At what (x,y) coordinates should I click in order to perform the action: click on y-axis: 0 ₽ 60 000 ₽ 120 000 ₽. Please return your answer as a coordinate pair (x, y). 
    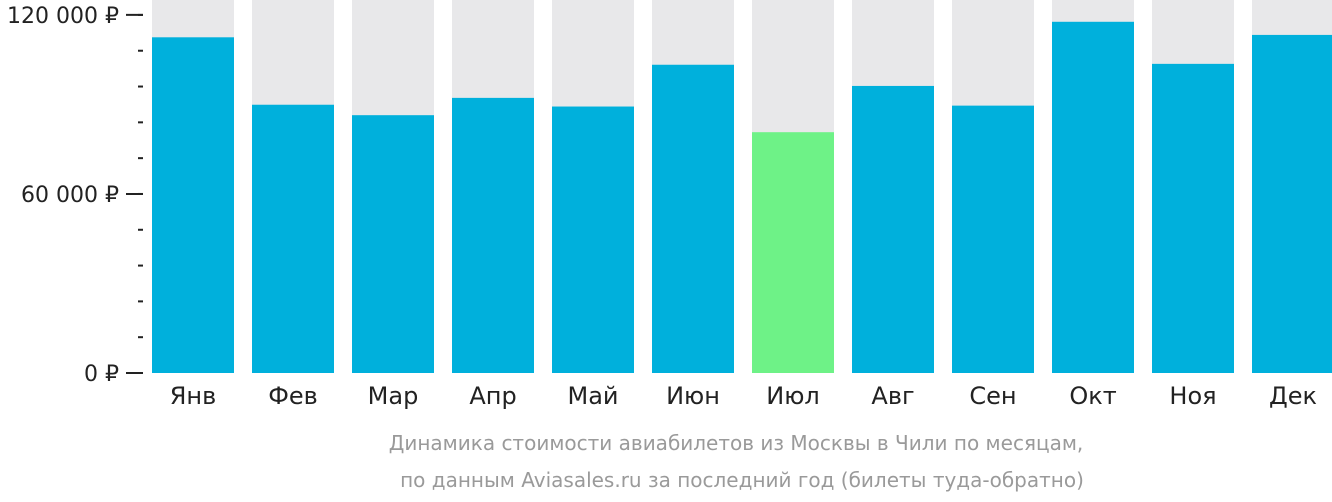
    Looking at the image, I should click on (75, 195).